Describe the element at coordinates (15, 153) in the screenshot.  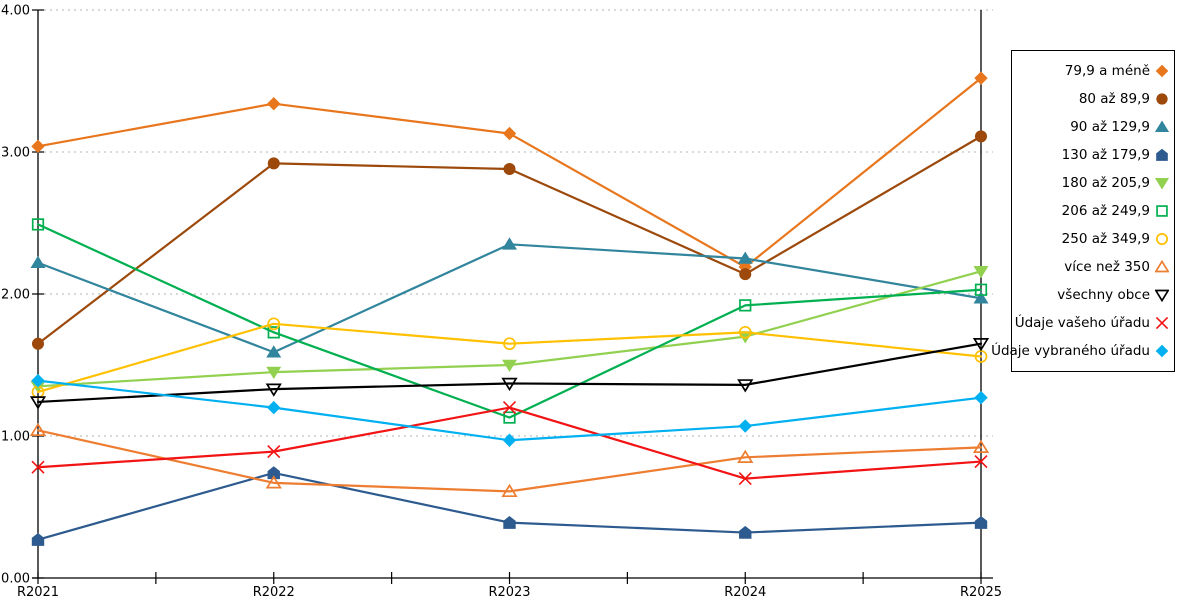
I see `y-tick-label: 3.00` at that location.